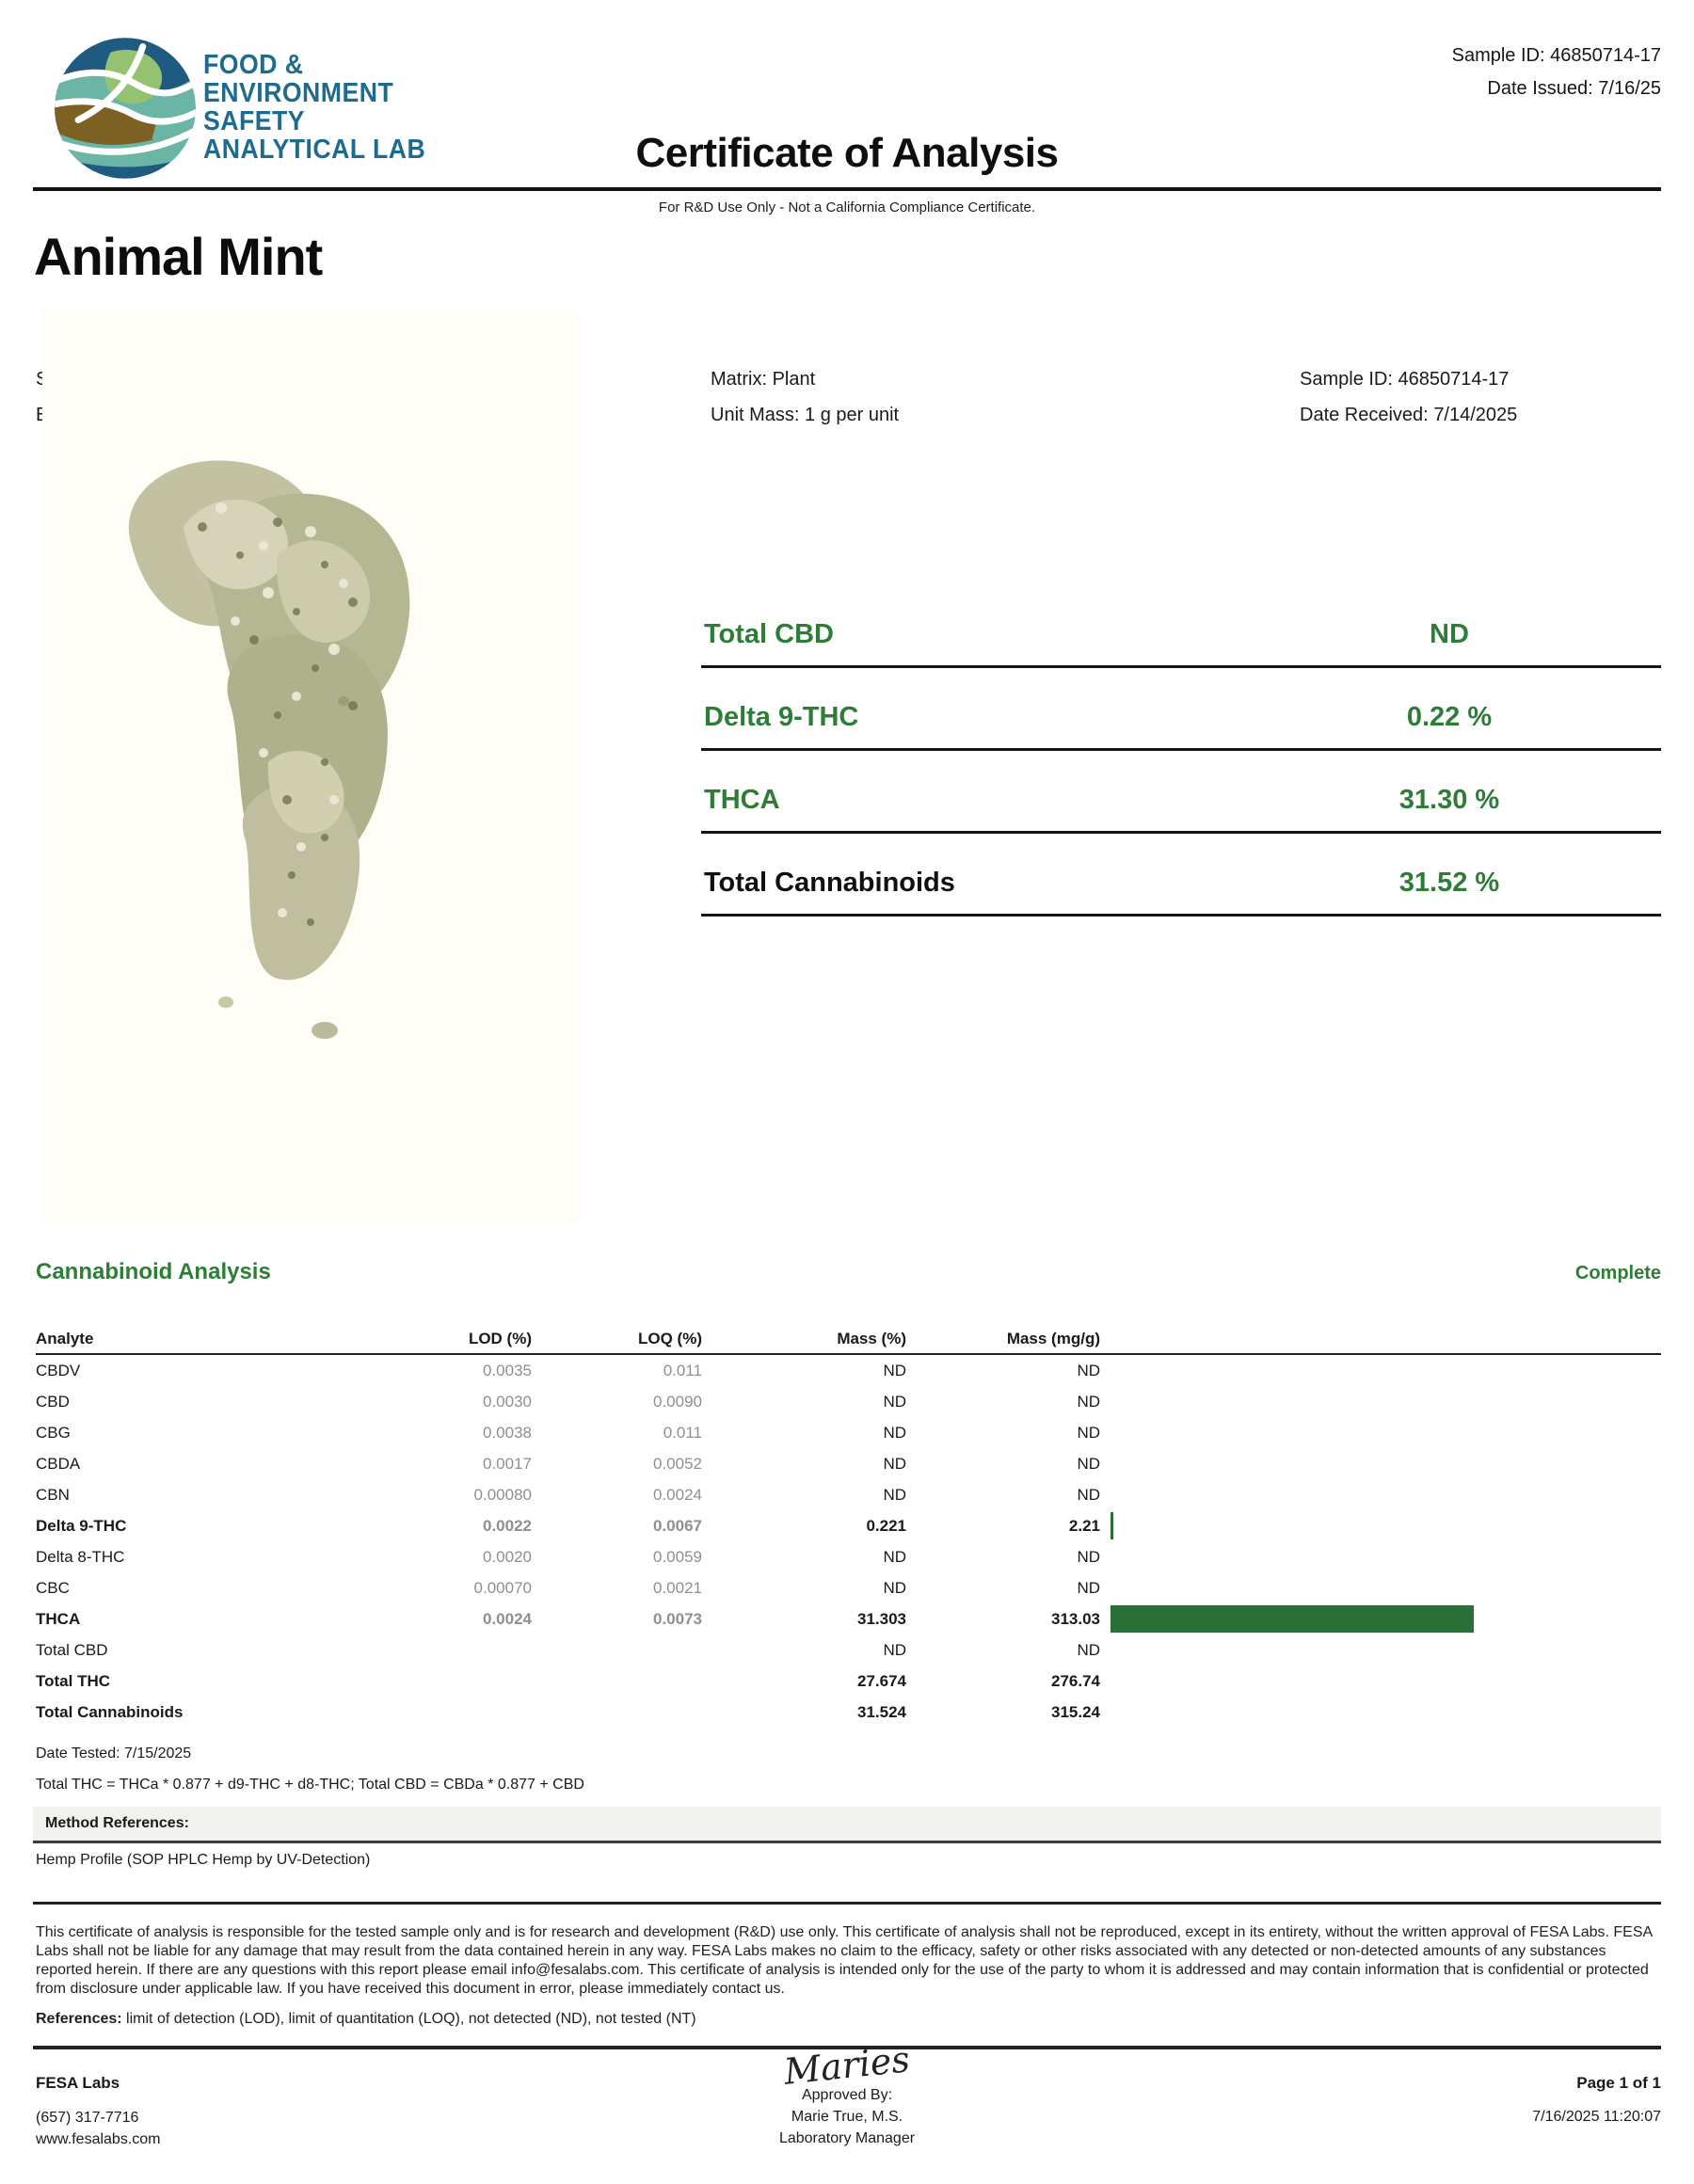  I want to click on lab-logo-wordmark: FOOD & ENVIRONMENT SAFETY ANALYTICAL LAB, so click(314, 107).